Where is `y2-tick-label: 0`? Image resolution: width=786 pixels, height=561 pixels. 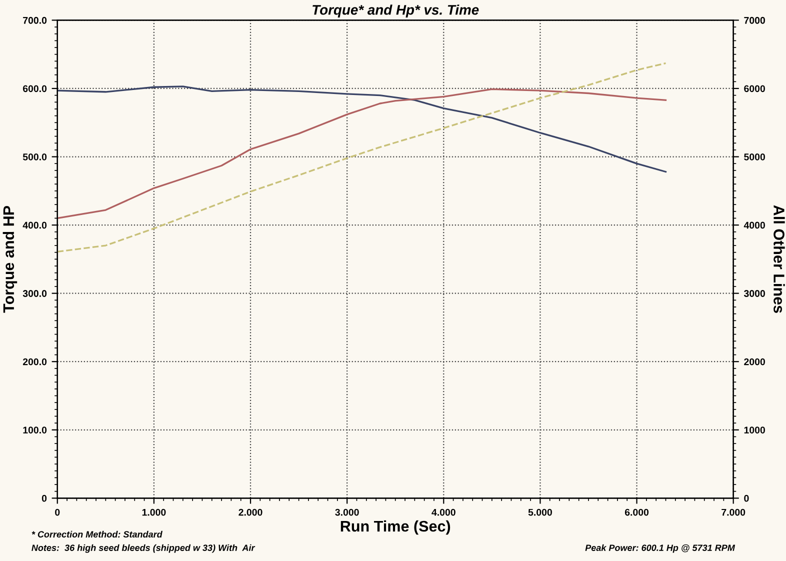 y2-tick-label: 0 is located at coordinates (746, 498).